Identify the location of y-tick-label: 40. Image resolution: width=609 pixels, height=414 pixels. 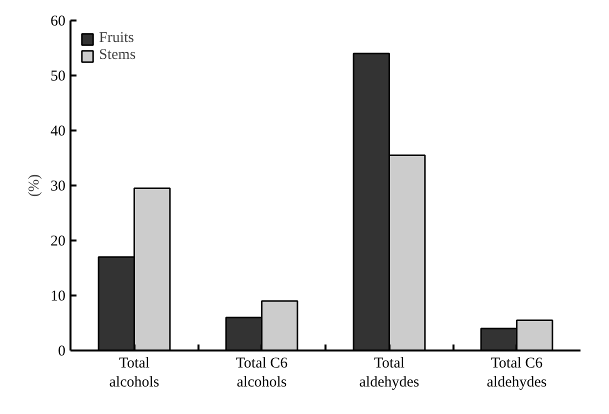
(58, 132).